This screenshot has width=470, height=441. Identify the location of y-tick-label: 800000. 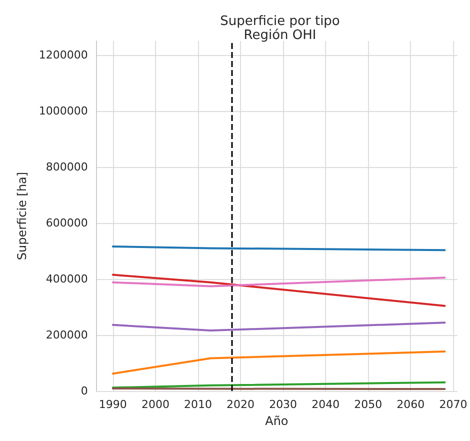
(67, 167).